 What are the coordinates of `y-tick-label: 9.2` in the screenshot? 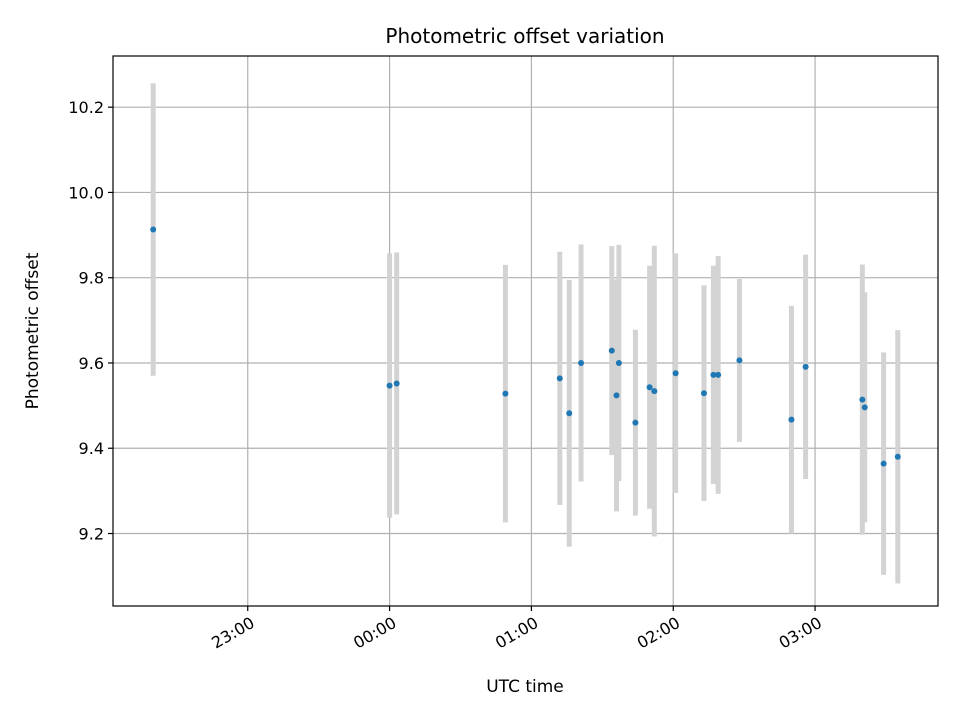 It's located at (91, 534).